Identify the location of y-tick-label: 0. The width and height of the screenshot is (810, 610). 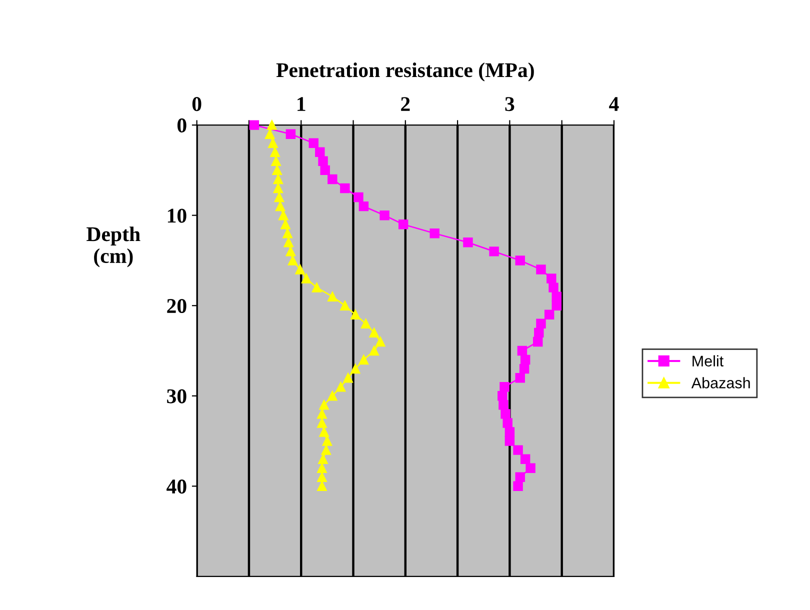
(181, 125).